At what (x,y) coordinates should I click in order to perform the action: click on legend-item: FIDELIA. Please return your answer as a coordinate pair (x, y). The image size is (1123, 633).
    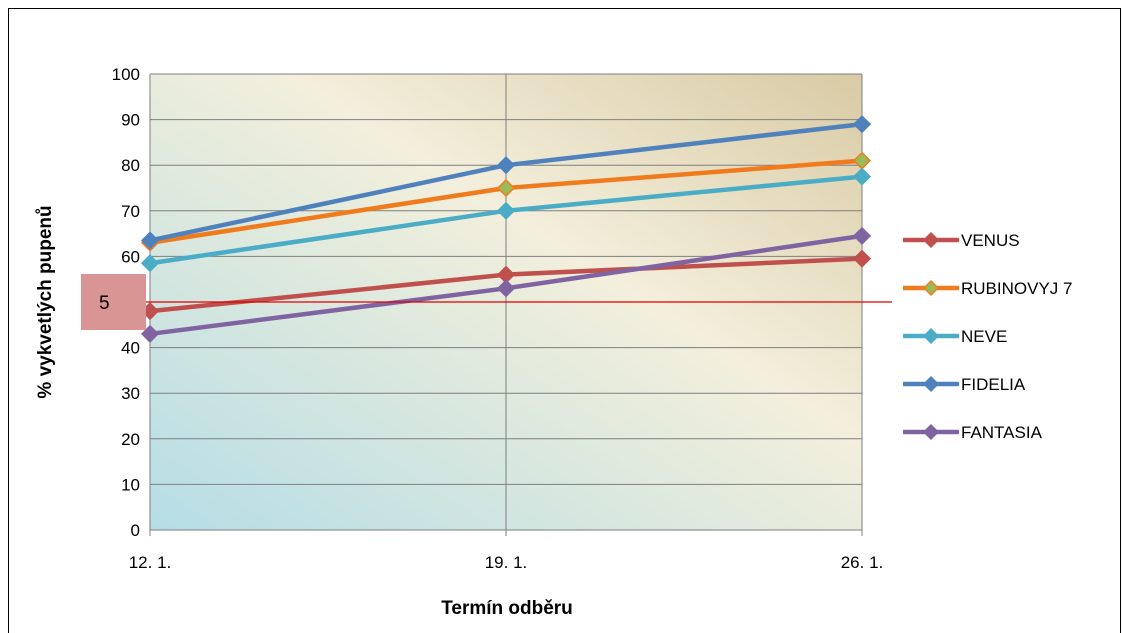
    Looking at the image, I should click on (964, 384).